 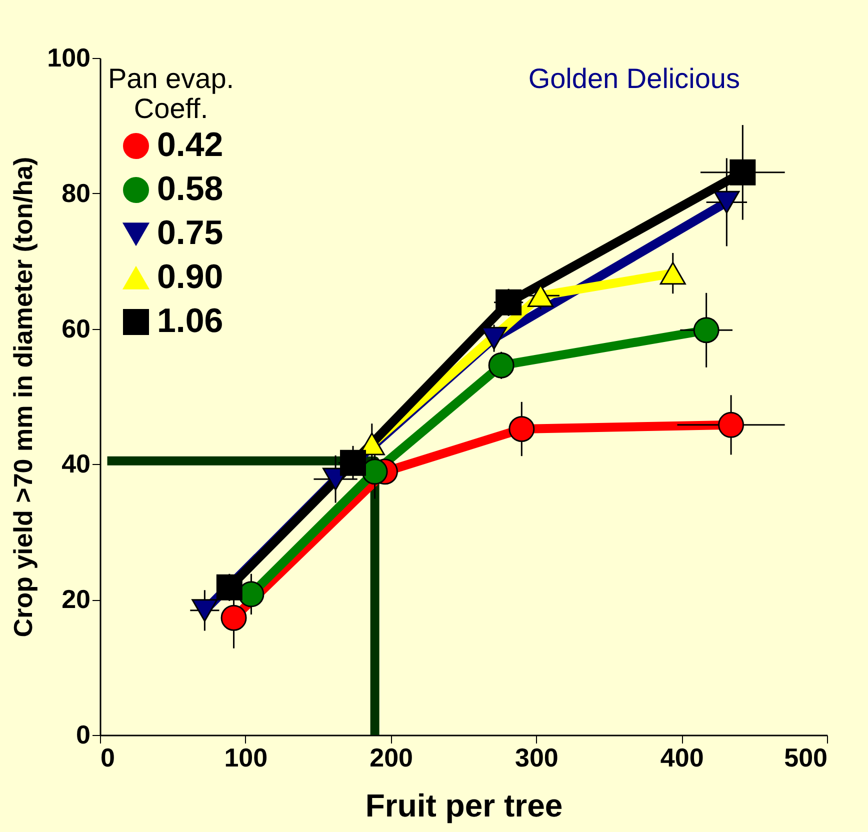 I want to click on x-tick-label: 500, so click(x=806, y=757).